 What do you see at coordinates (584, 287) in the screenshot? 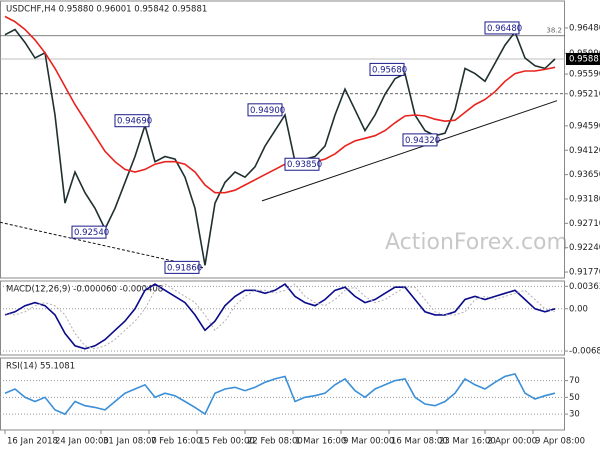
I see `y-tick-label: 0.003638` at bounding box center [584, 287].